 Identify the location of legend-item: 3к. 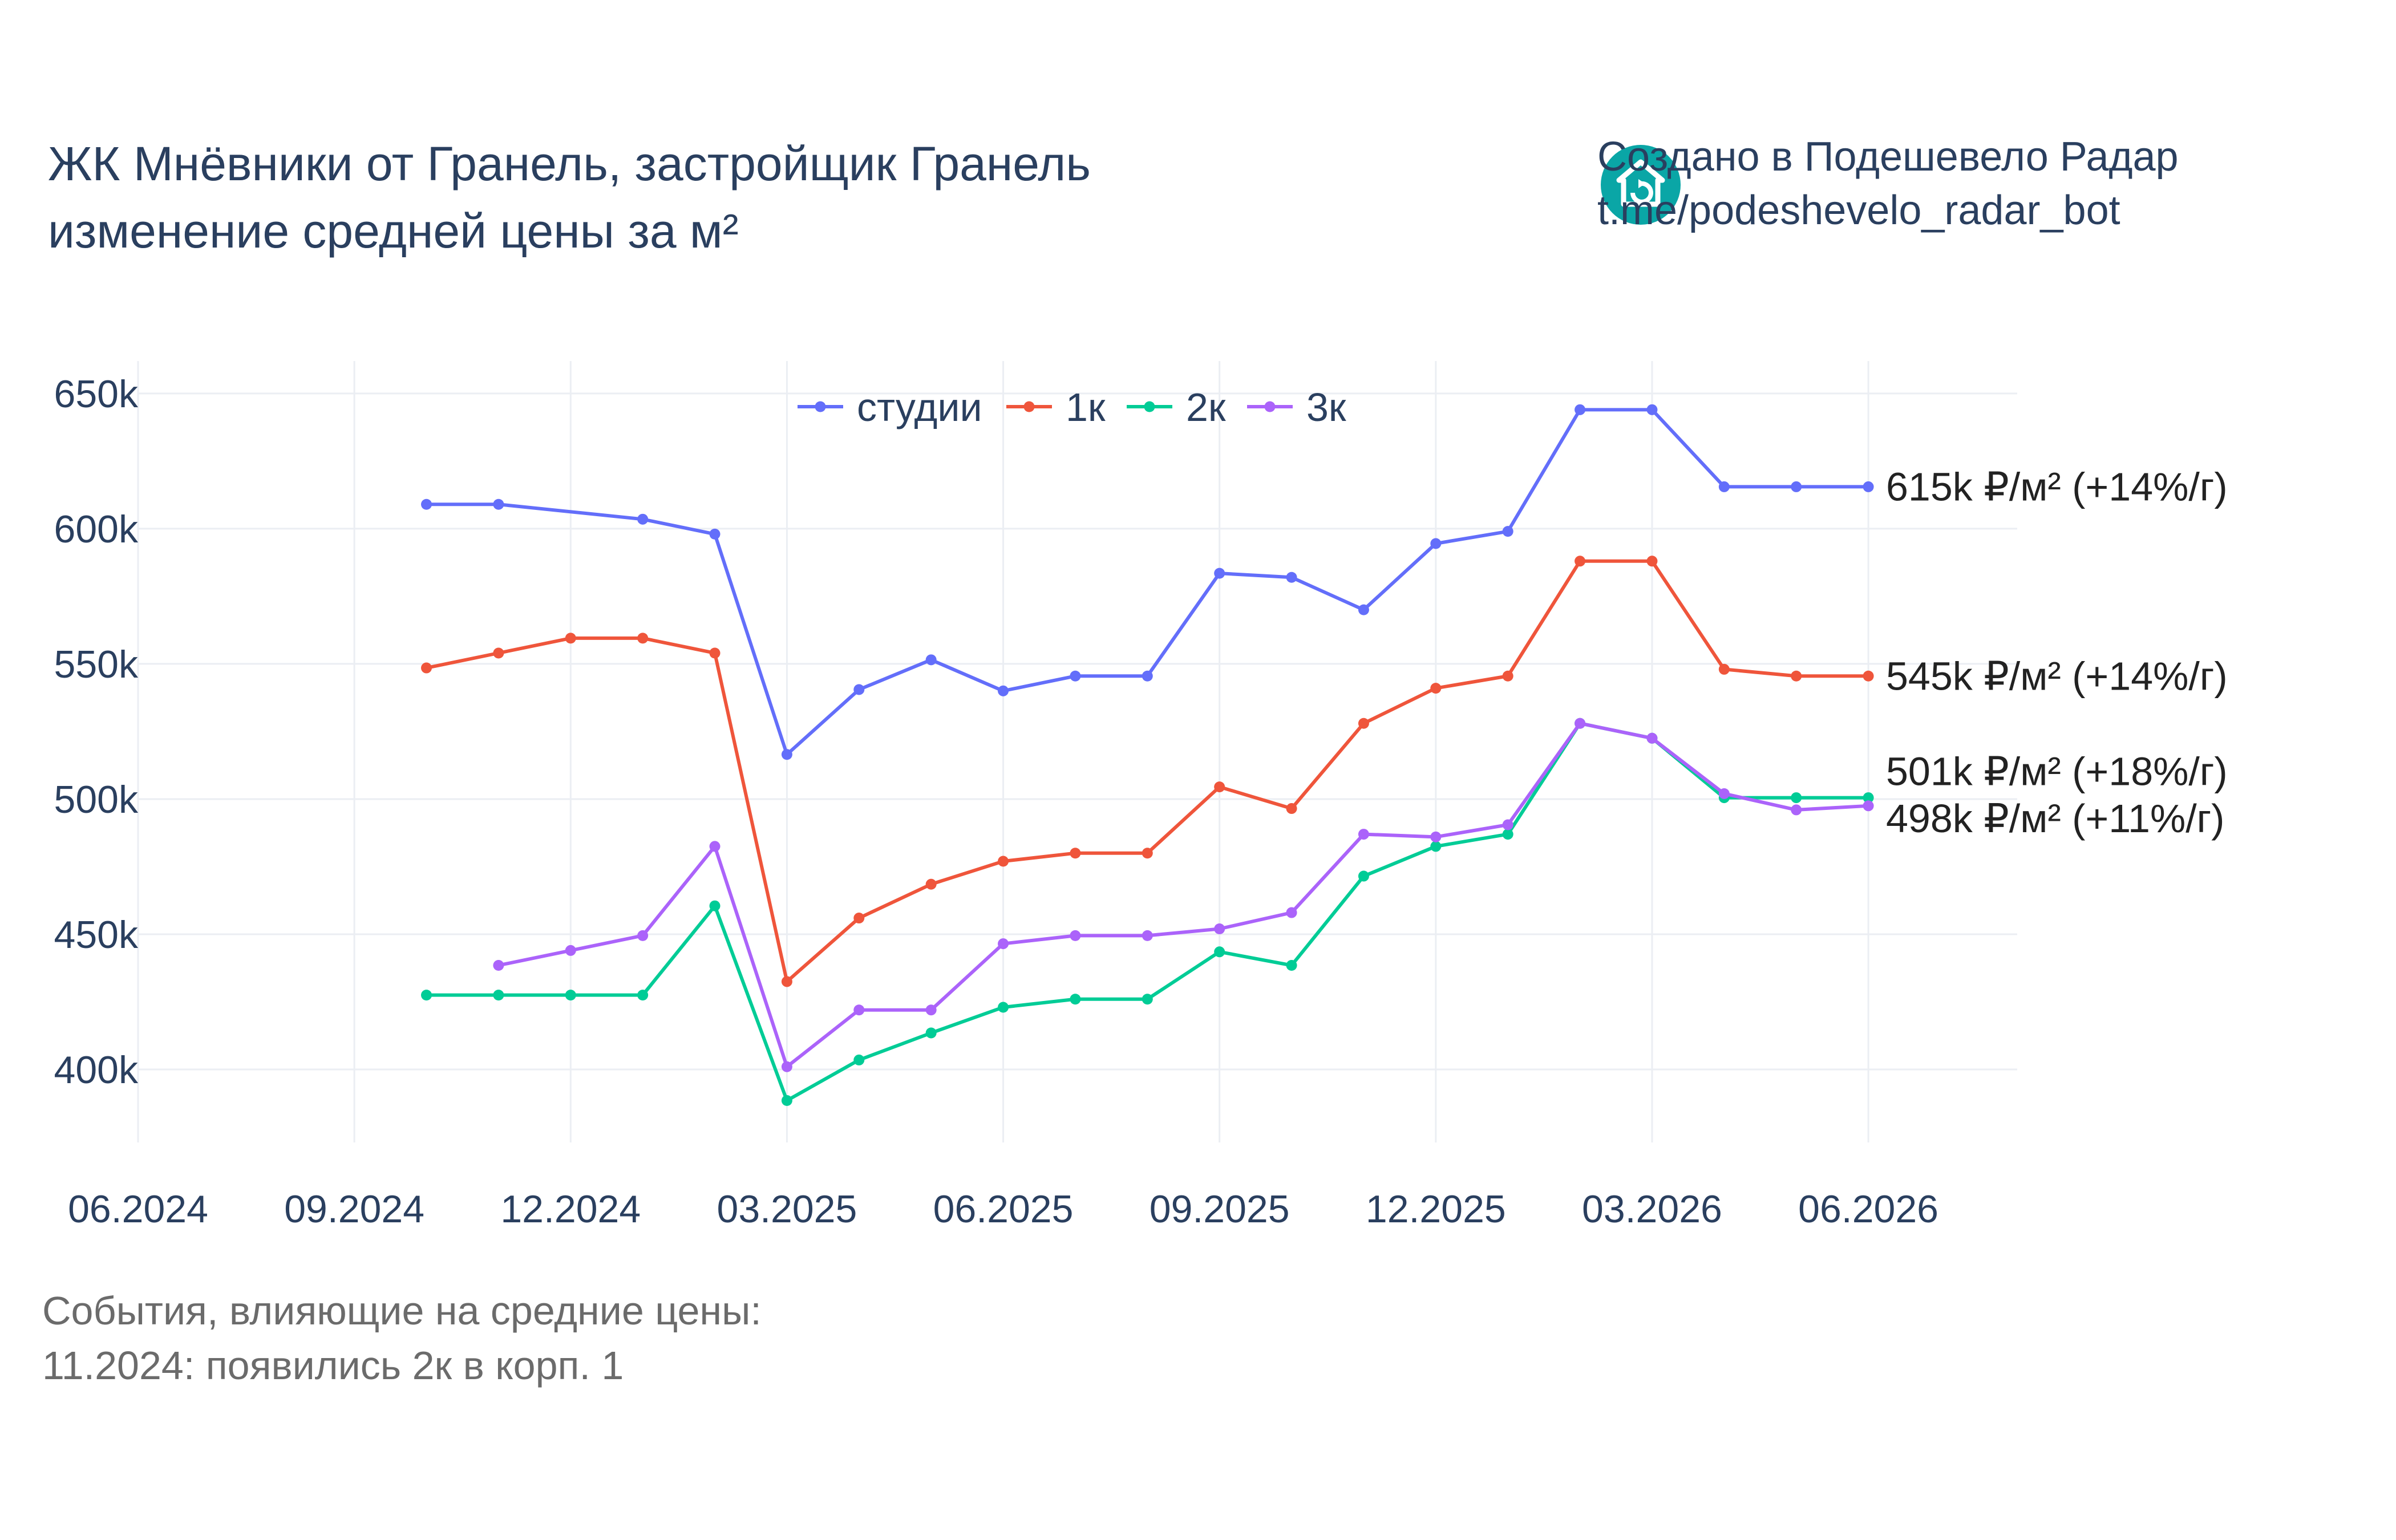
(1297, 407).